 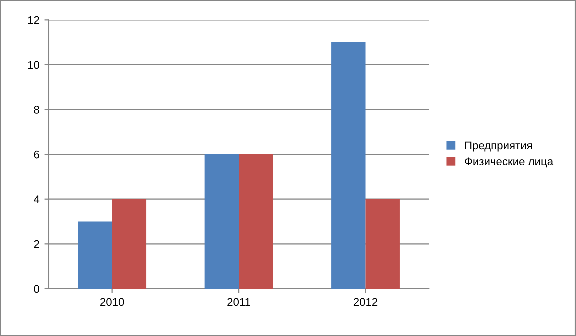 What do you see at coordinates (37, 200) in the screenshot?
I see `y-tick-label: 4` at bounding box center [37, 200].